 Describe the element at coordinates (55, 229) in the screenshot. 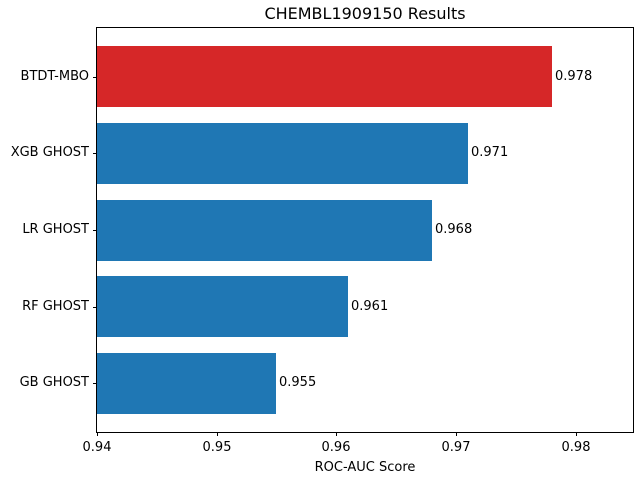

I see `y-tick-label: LR GHOST` at that location.